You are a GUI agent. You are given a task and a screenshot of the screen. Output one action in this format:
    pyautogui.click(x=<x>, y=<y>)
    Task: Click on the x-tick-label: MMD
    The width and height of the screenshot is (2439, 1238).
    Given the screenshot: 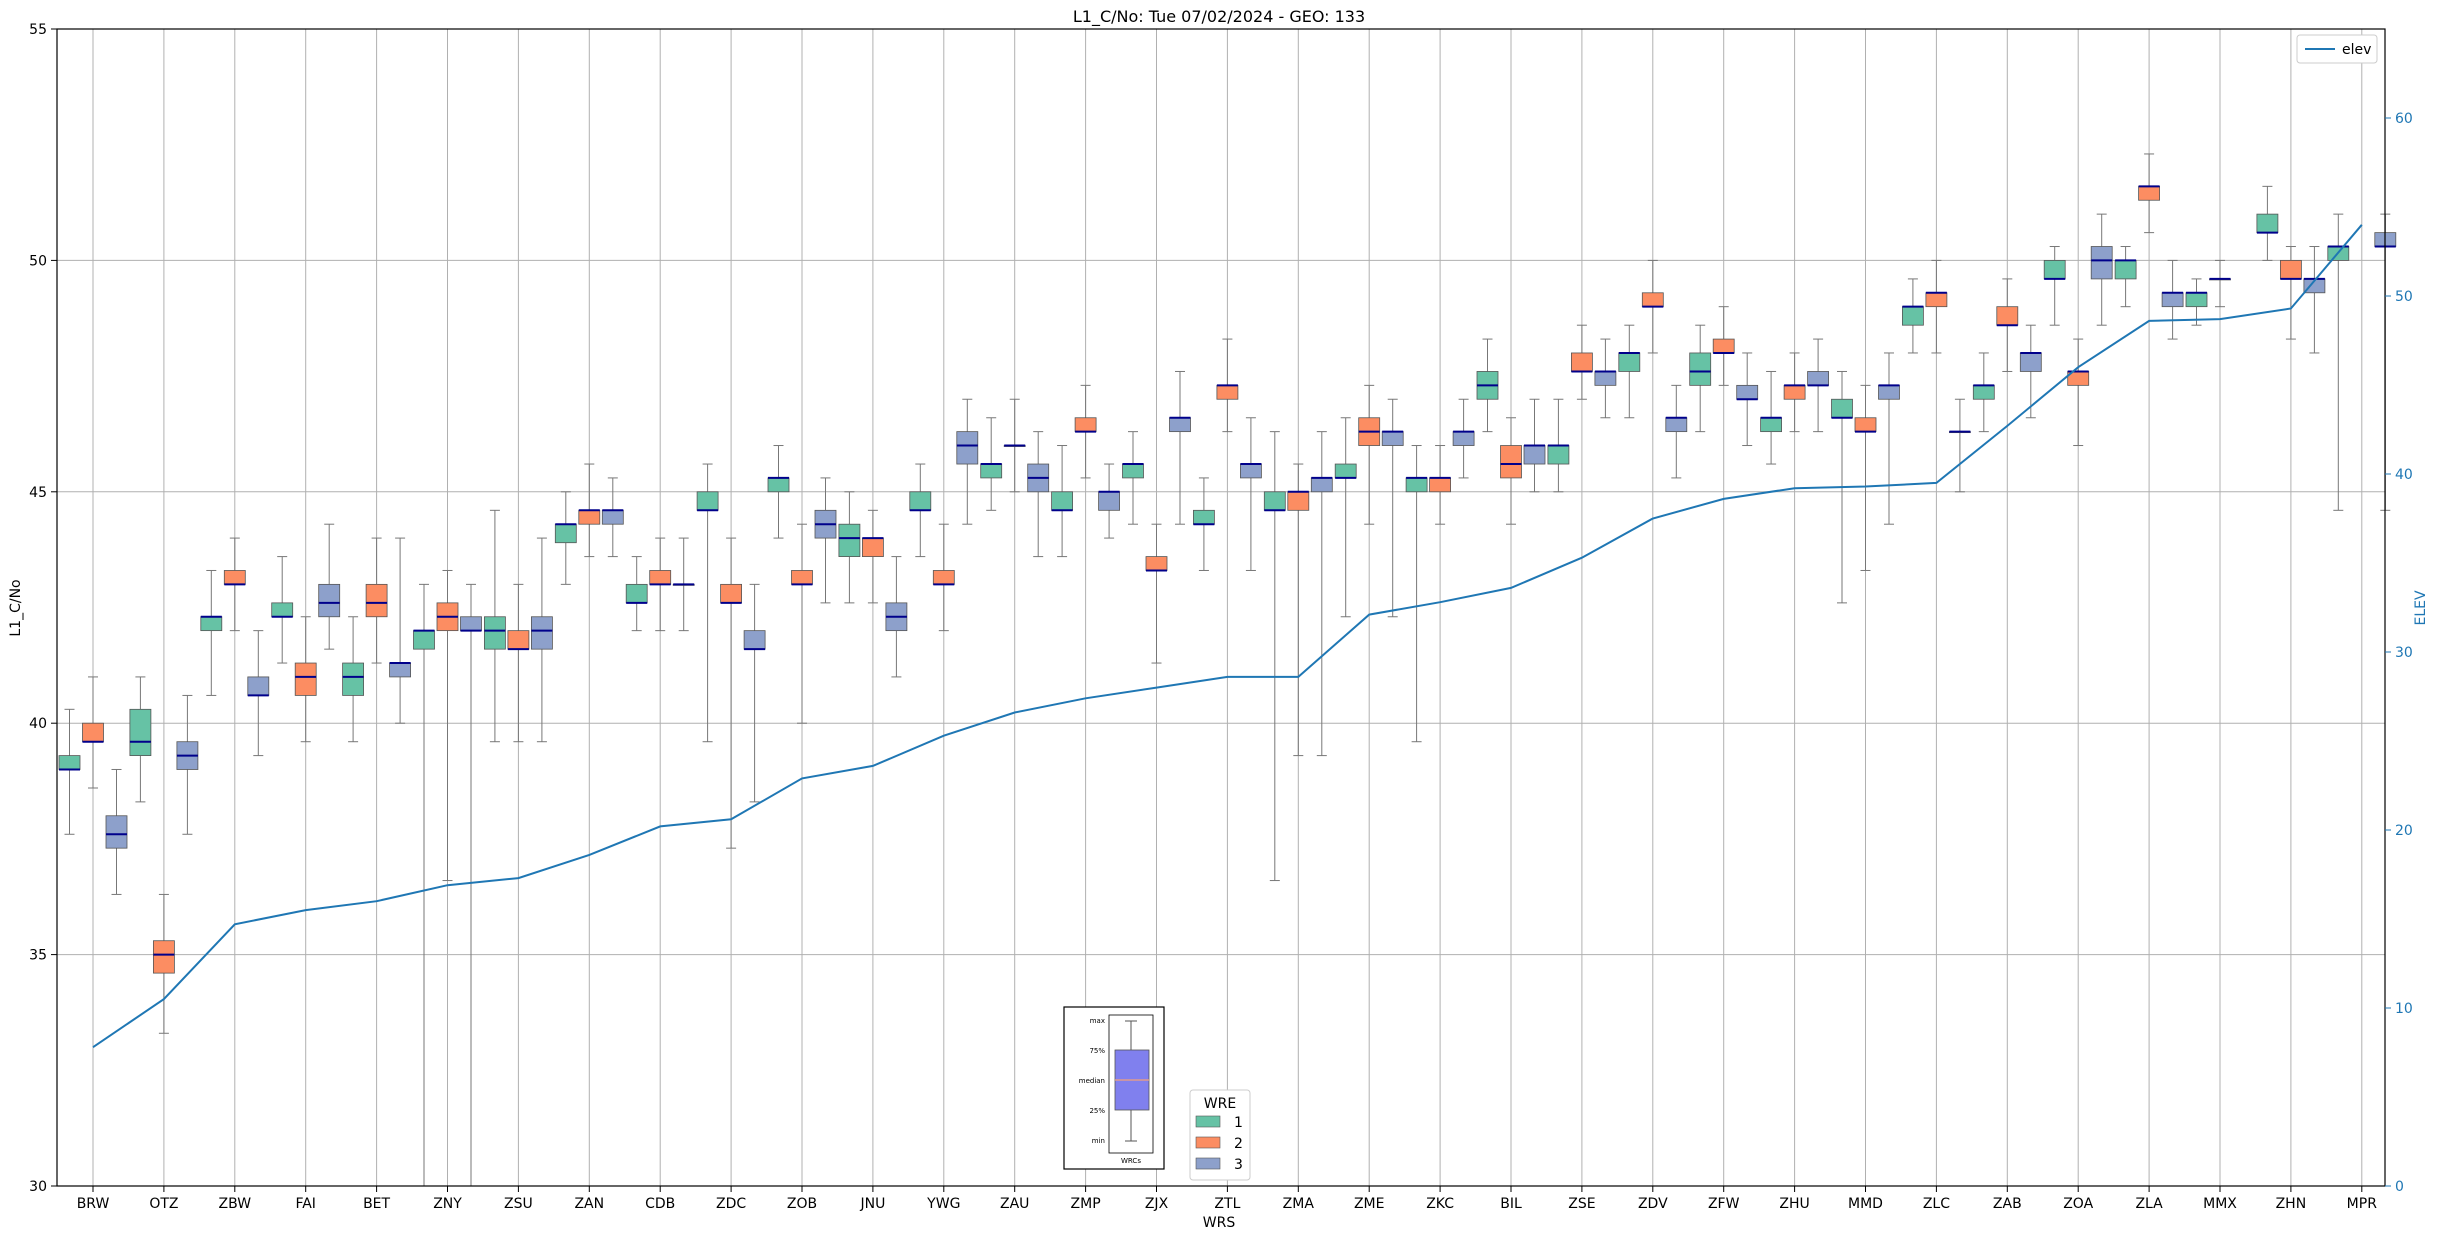 What is the action you would take?
    pyautogui.click(x=1865, y=1204)
    